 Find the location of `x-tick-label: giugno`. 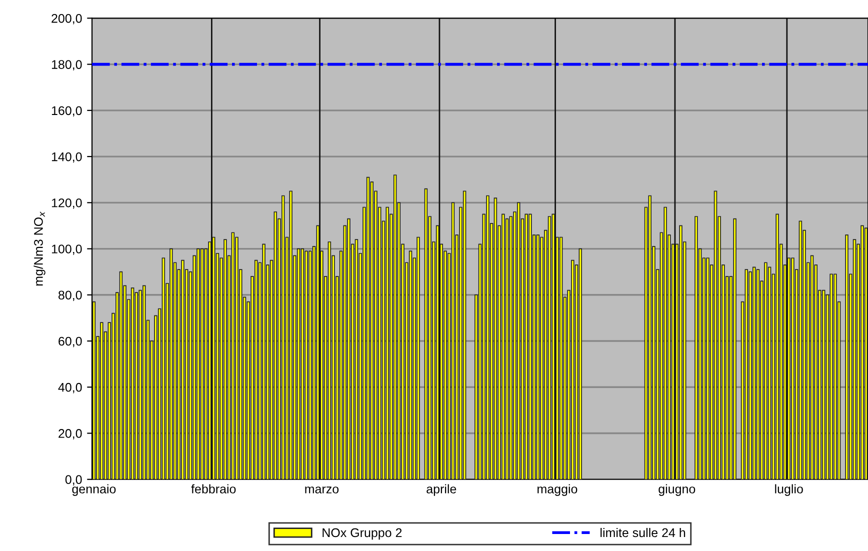

x-tick-label: giugno is located at coordinates (677, 490).